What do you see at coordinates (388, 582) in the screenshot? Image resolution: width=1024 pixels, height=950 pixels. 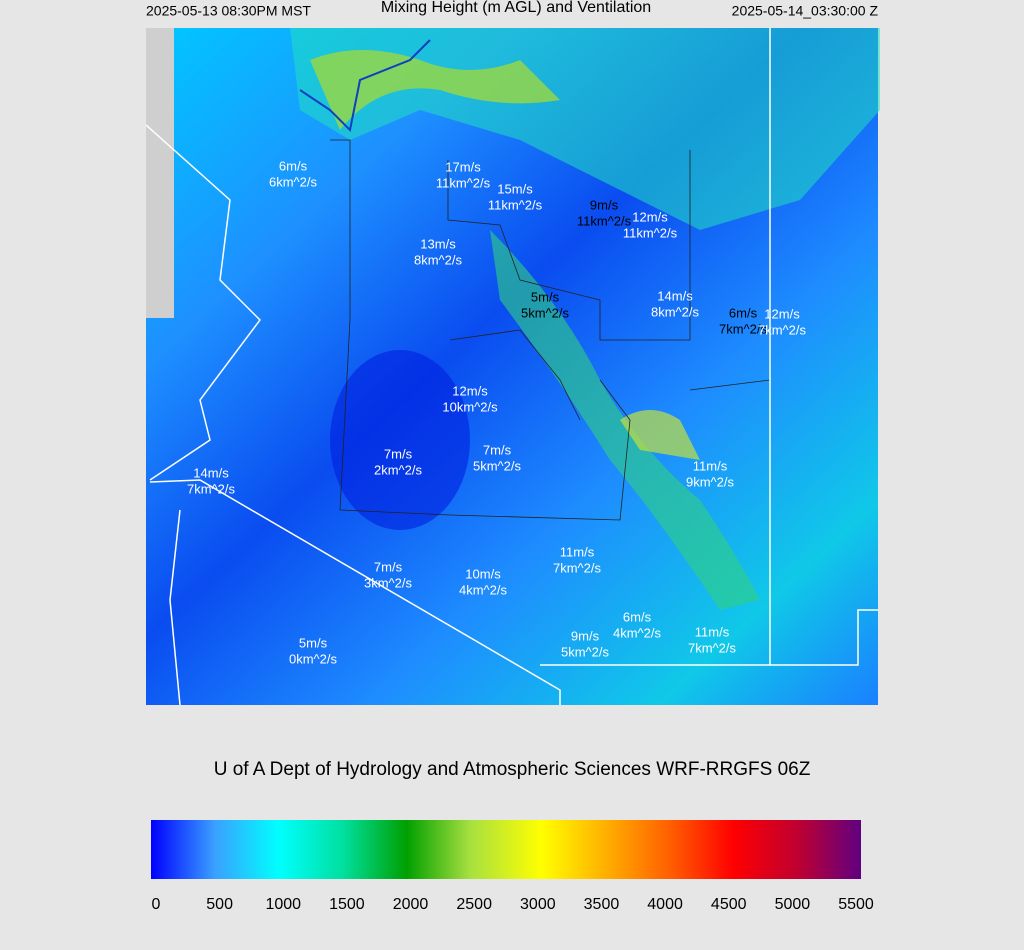 I see `station-ventilation: 3km^2/s` at bounding box center [388, 582].